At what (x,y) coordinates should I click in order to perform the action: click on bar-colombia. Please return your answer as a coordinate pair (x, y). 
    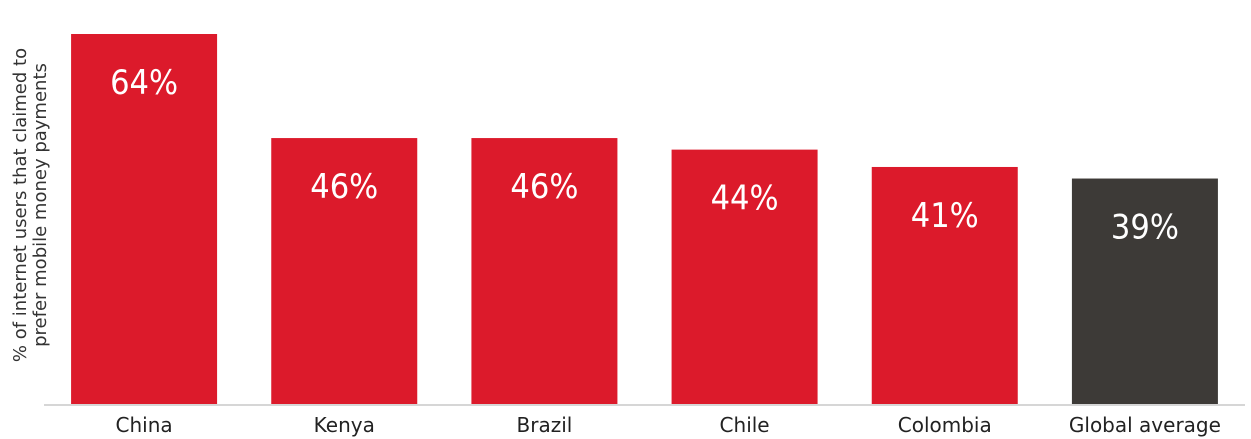
    Looking at the image, I should click on (944, 285).